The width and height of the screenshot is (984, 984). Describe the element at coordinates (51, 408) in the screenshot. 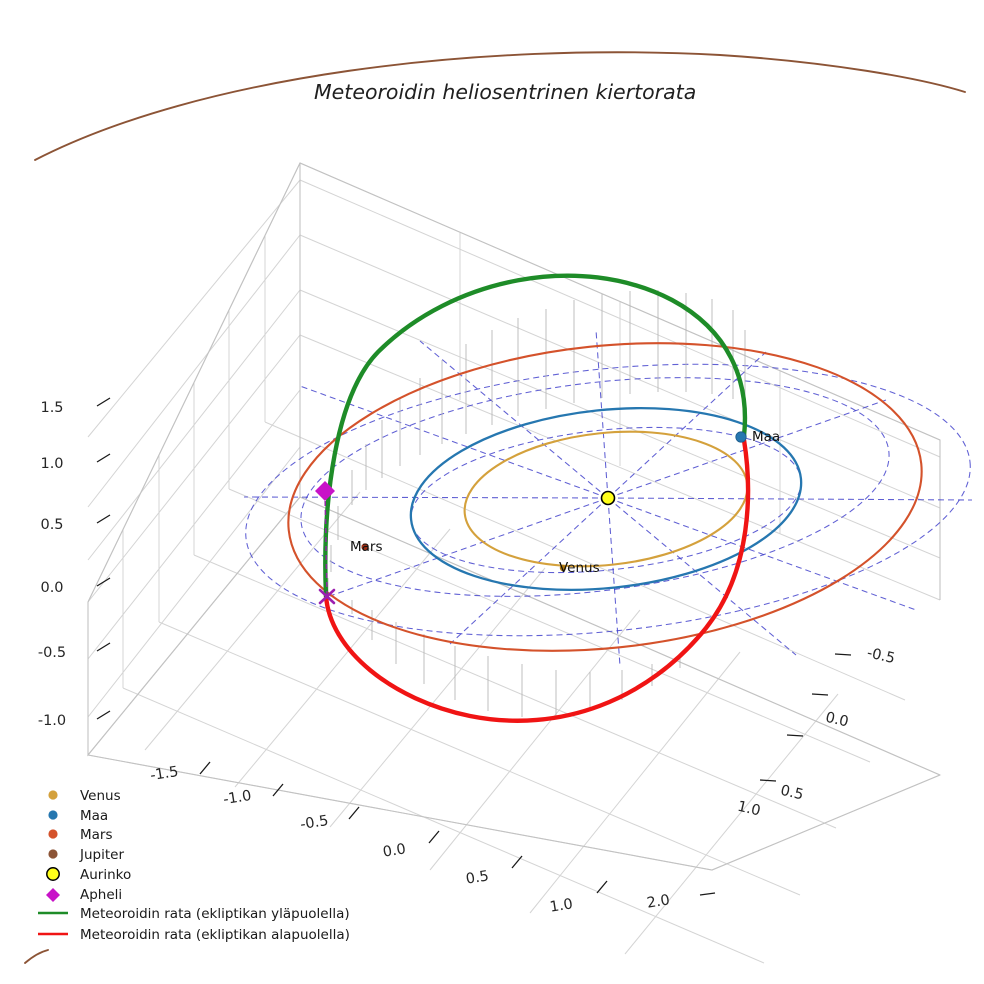

I see `z-tick-0: 1.5` at that location.